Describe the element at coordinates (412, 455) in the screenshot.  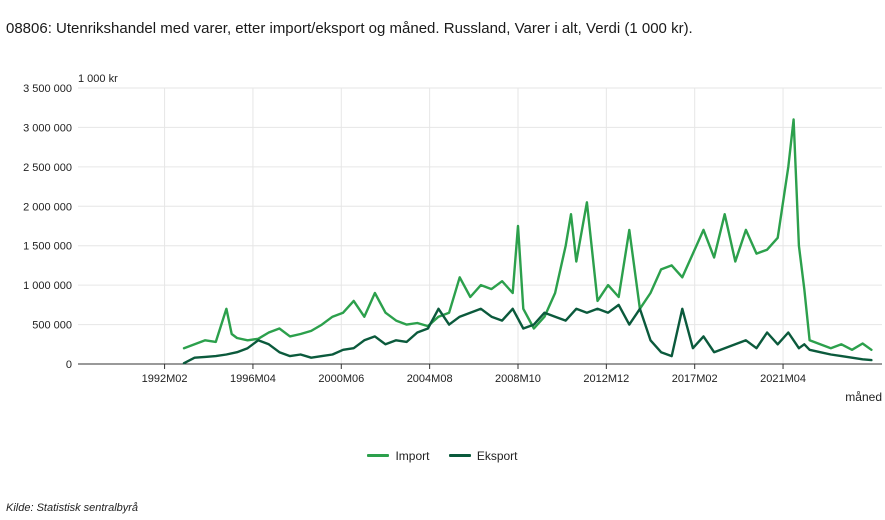
I see `legend-label-import: Import` at that location.